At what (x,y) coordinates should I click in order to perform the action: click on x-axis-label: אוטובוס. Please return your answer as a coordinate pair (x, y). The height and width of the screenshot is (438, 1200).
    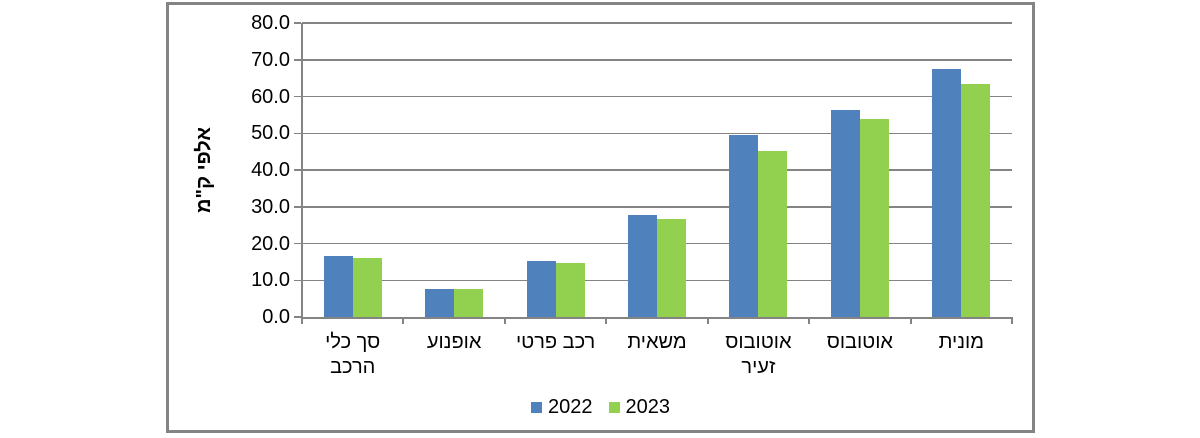
    Looking at the image, I should click on (860, 342).